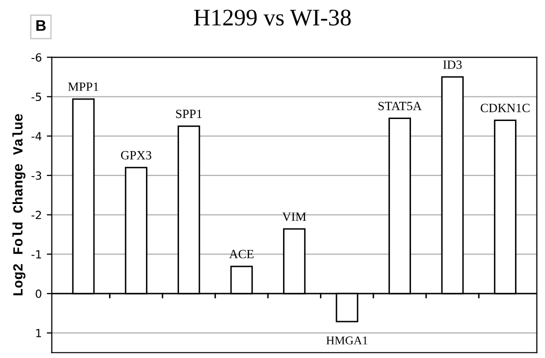  I want to click on y-tick-label: -1, so click(37, 254).